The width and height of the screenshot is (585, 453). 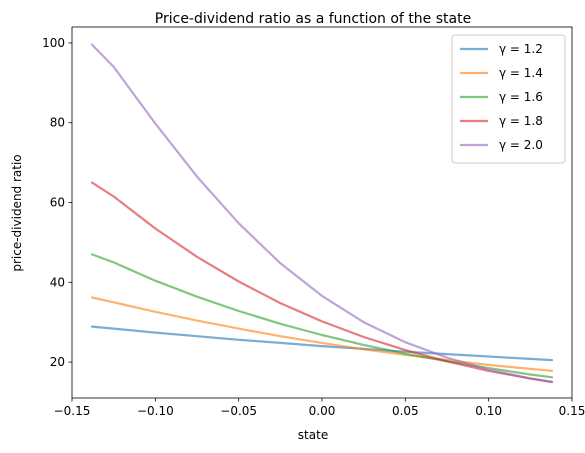 I want to click on x-tick-label: 0.10, so click(x=488, y=411).